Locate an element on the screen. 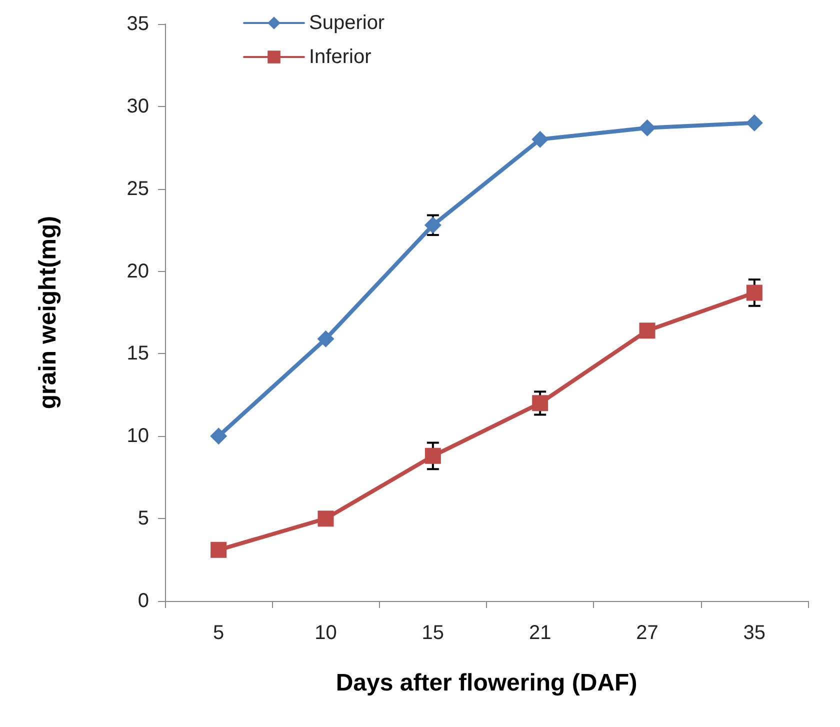 This screenshot has height=727, width=840. x-tick-label: 27 is located at coordinates (647, 633).